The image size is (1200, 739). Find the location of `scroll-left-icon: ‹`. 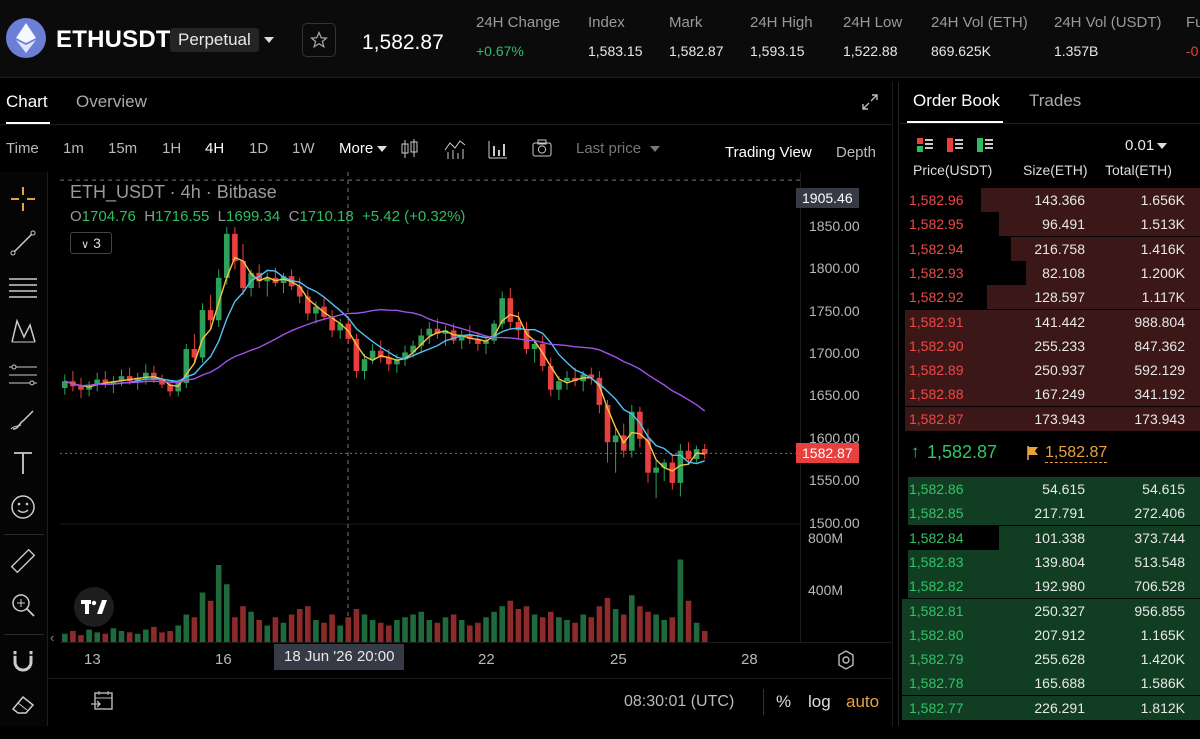

scroll-left-icon: ‹ is located at coordinates (52, 637).